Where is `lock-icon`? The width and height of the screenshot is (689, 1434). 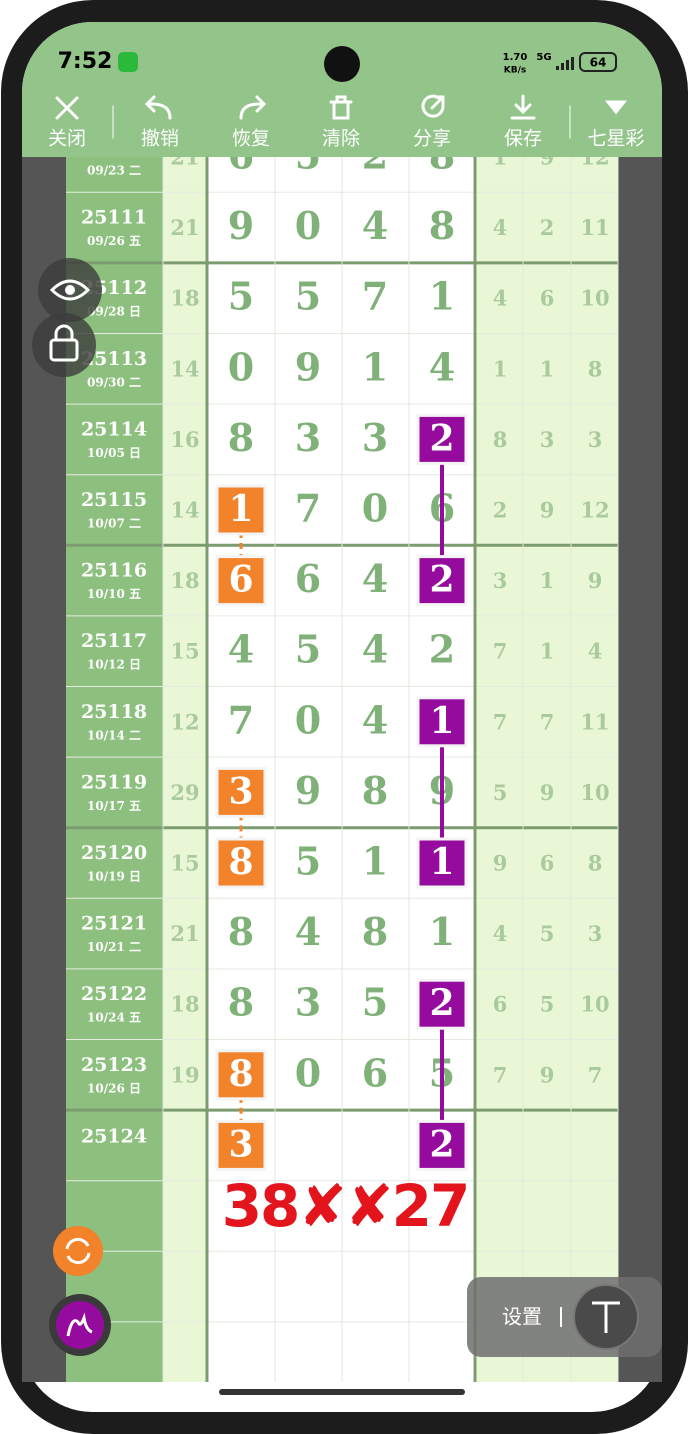 lock-icon is located at coordinates (64, 350).